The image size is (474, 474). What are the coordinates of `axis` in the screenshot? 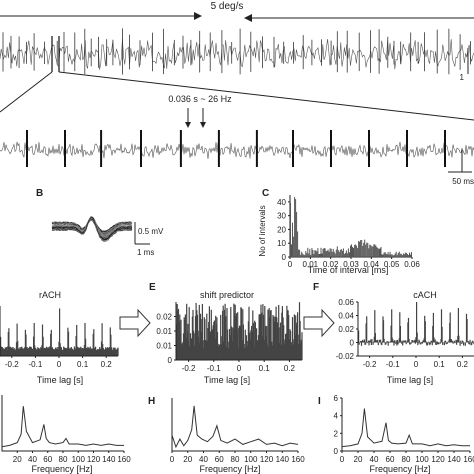 It's located at (234, 425).